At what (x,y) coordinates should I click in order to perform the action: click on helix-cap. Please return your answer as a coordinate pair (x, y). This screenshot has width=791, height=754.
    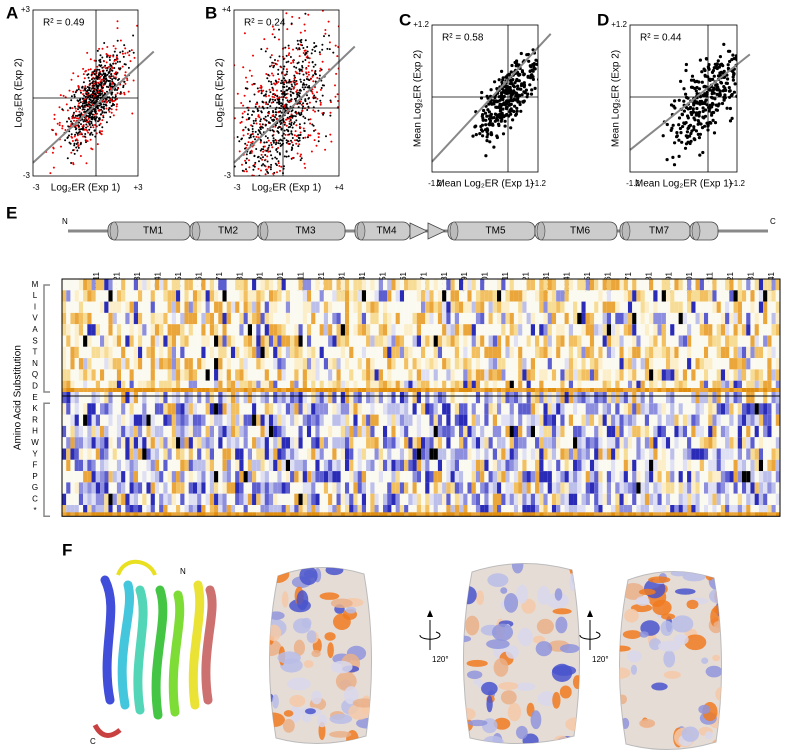
    Looking at the image, I should click on (626, 231).